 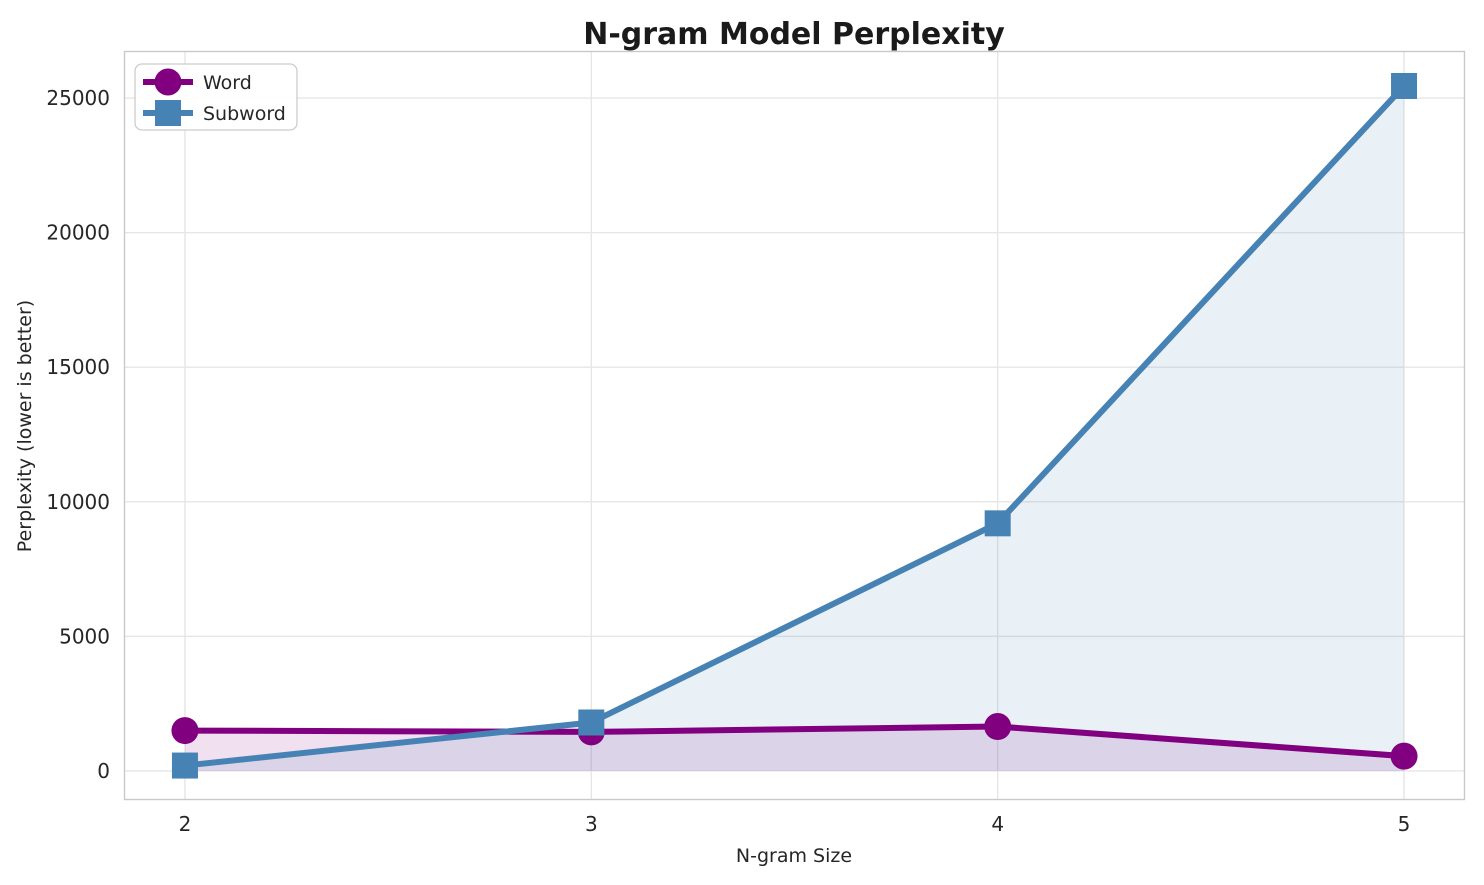 I want to click on legend: Word Subword, so click(x=216, y=97).